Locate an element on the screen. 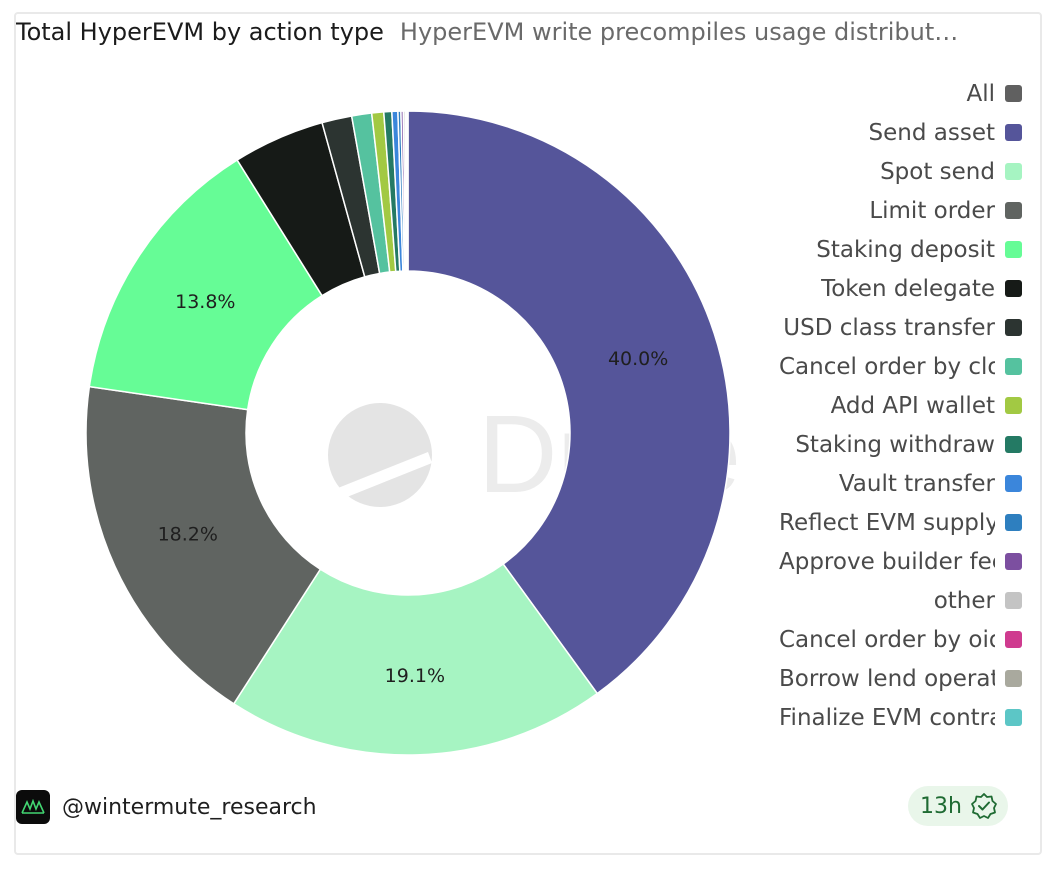  legend-item: Staking deposit is located at coordinates (891, 249).